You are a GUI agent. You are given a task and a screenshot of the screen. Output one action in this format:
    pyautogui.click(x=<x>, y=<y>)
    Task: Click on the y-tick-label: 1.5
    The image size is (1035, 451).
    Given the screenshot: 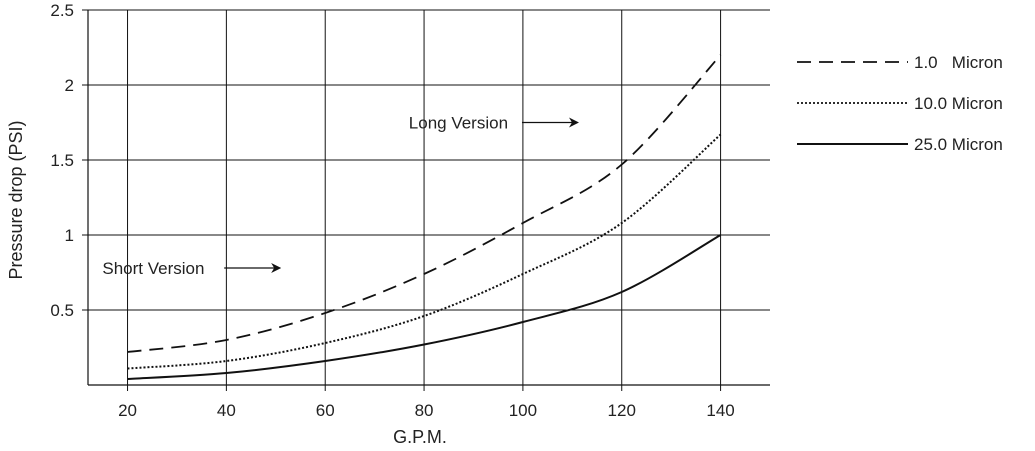 What is the action you would take?
    pyautogui.click(x=62, y=160)
    